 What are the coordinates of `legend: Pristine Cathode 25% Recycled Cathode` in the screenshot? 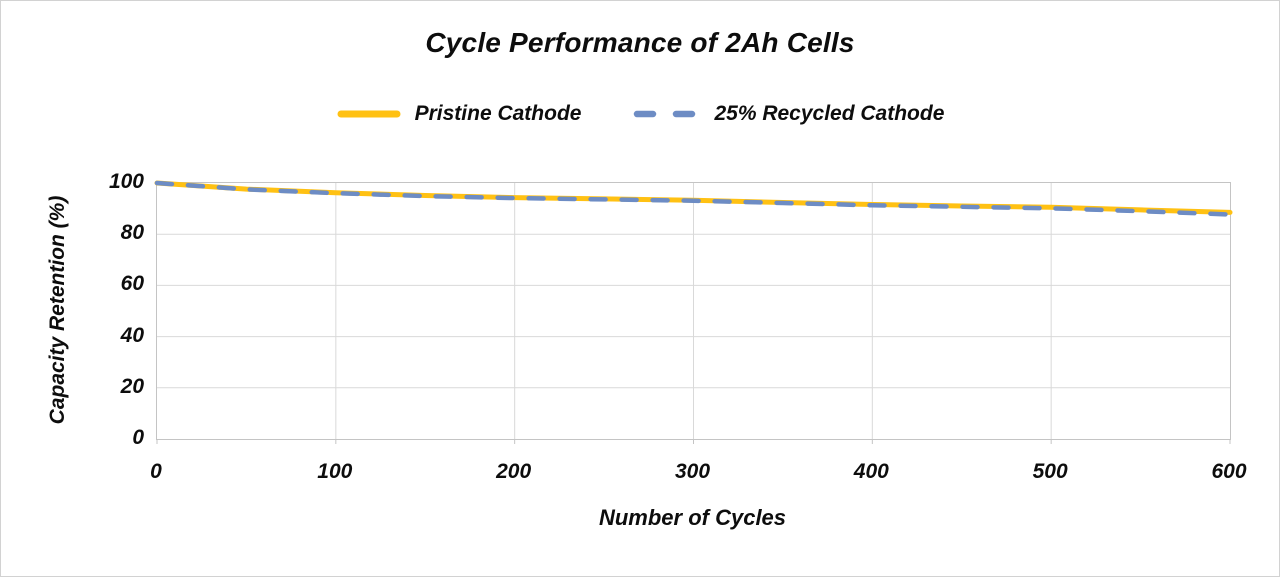 It's located at (640, 114).